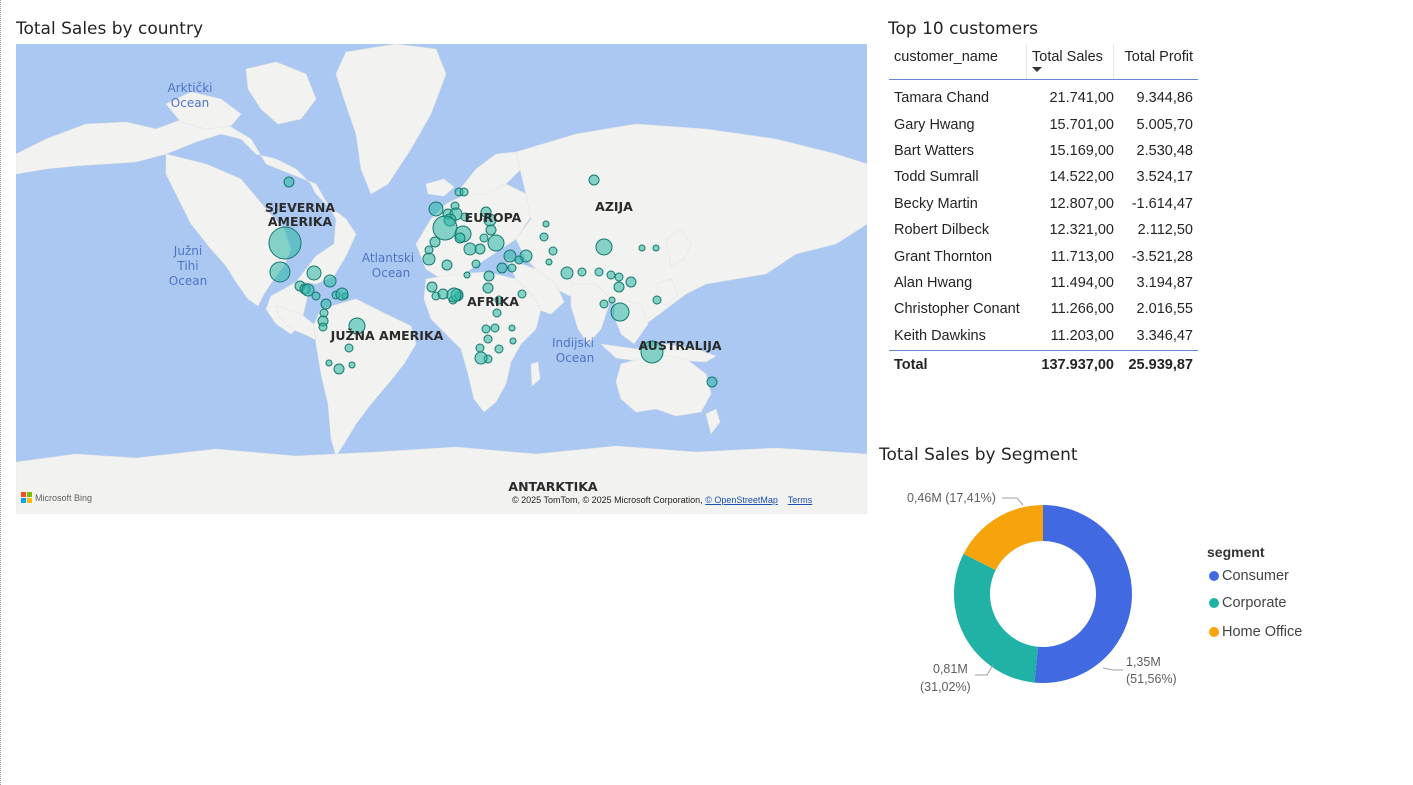  What do you see at coordinates (1043, 364) in the screenshot?
I see `table-total-row: Total 137.937,00 25.939,87` at bounding box center [1043, 364].